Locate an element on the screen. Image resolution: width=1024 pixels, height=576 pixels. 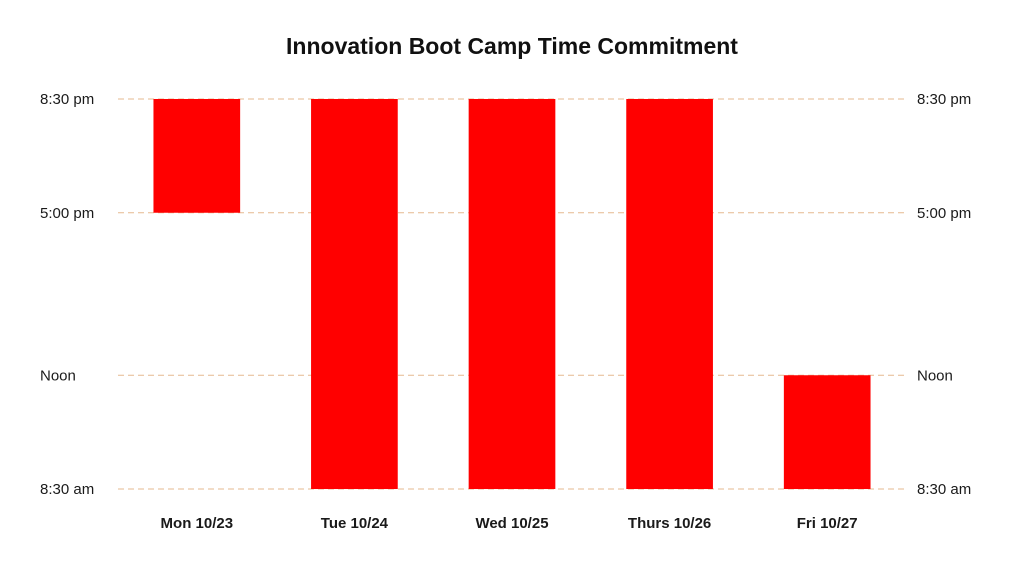
x-tick-label: Wed 10/25 is located at coordinates (511, 523).